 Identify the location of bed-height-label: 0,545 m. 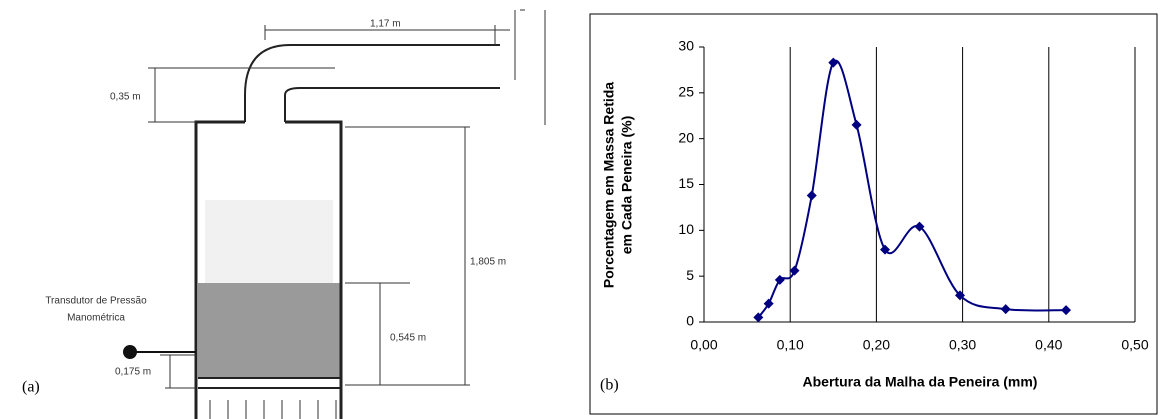
(408, 338).